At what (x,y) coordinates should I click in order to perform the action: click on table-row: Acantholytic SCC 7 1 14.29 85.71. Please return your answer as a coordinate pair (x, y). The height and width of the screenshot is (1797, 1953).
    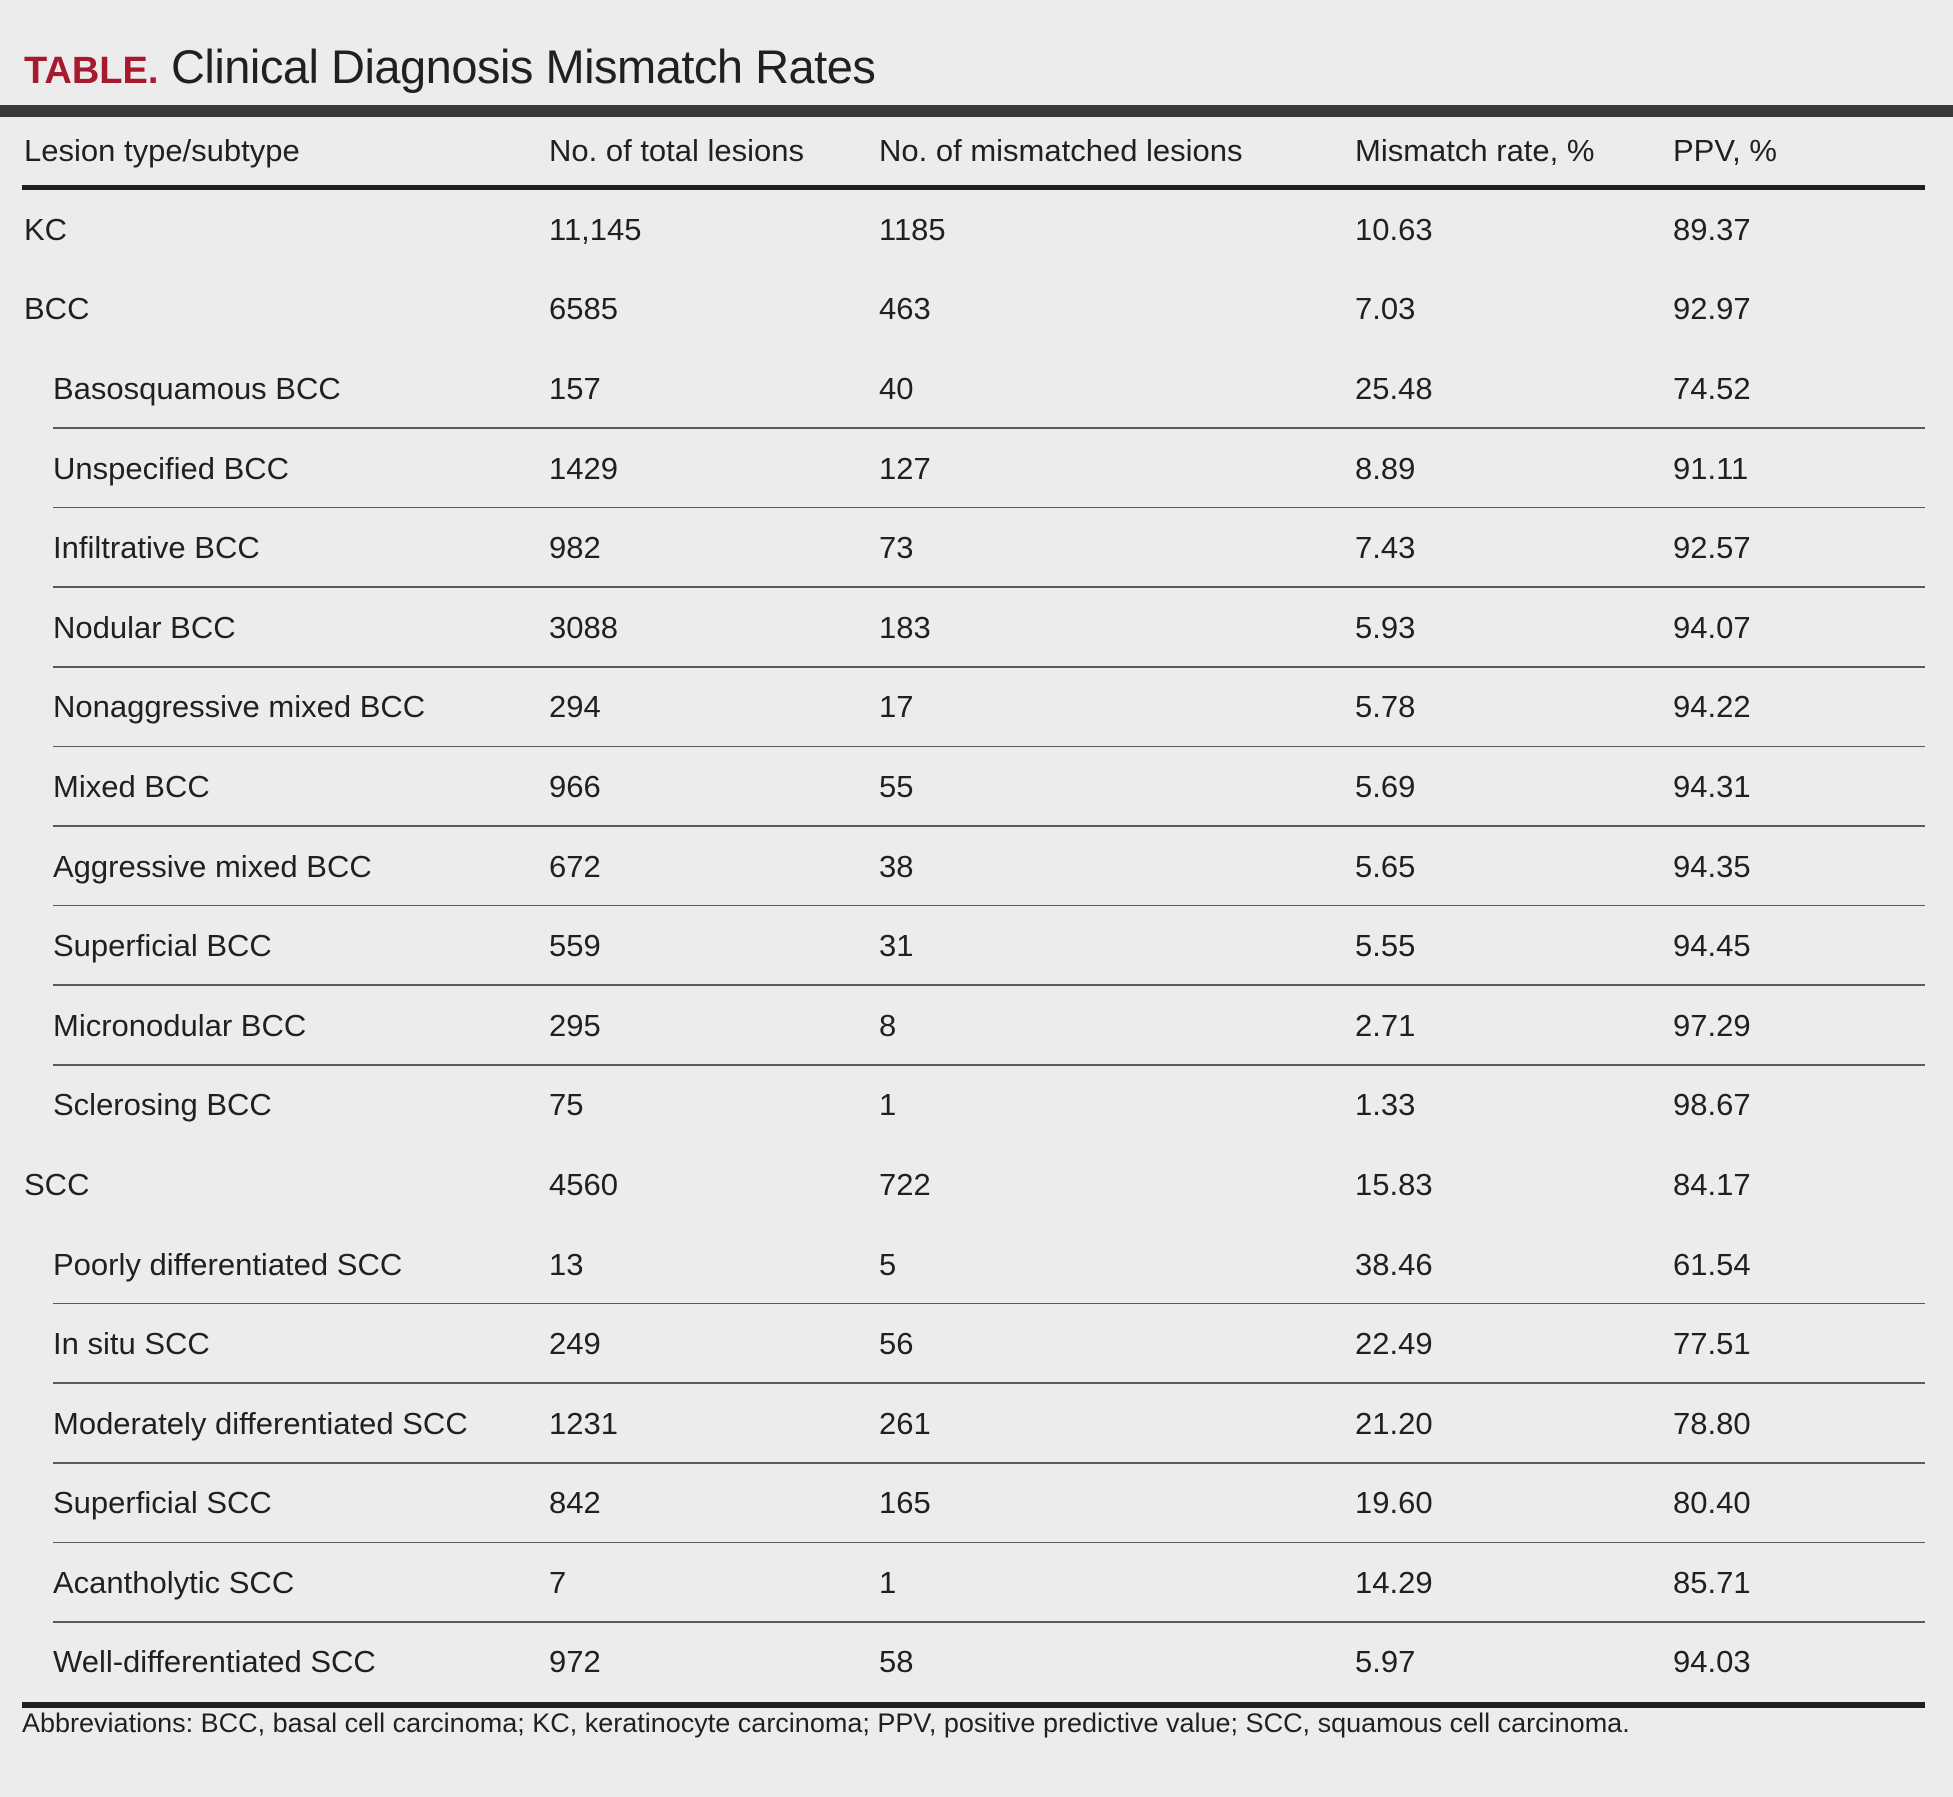
    Looking at the image, I should click on (973, 1583).